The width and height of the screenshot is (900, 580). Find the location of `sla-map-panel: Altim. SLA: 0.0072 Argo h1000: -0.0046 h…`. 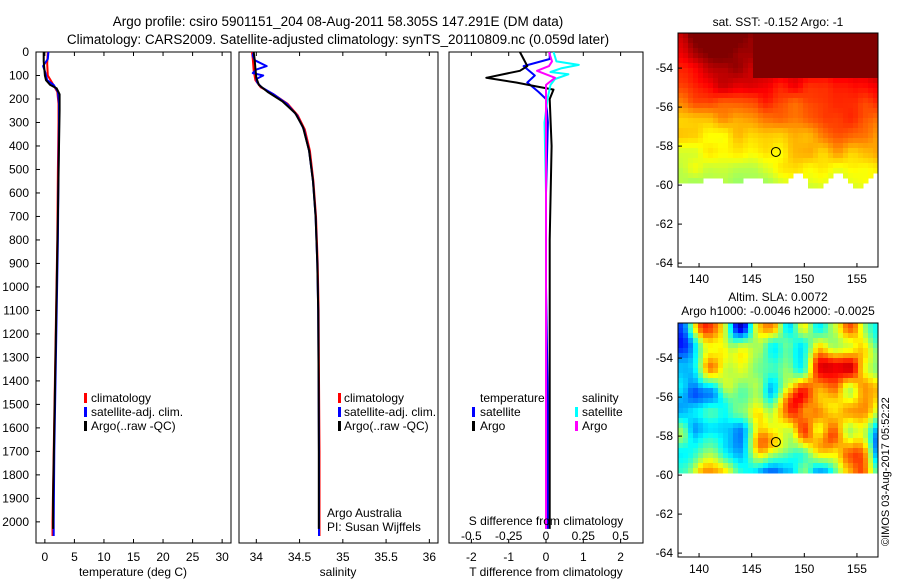

sla-map-panel: Altim. SLA: 0.0072 Argo h1000: -0.0046 h… is located at coordinates (767, 433).